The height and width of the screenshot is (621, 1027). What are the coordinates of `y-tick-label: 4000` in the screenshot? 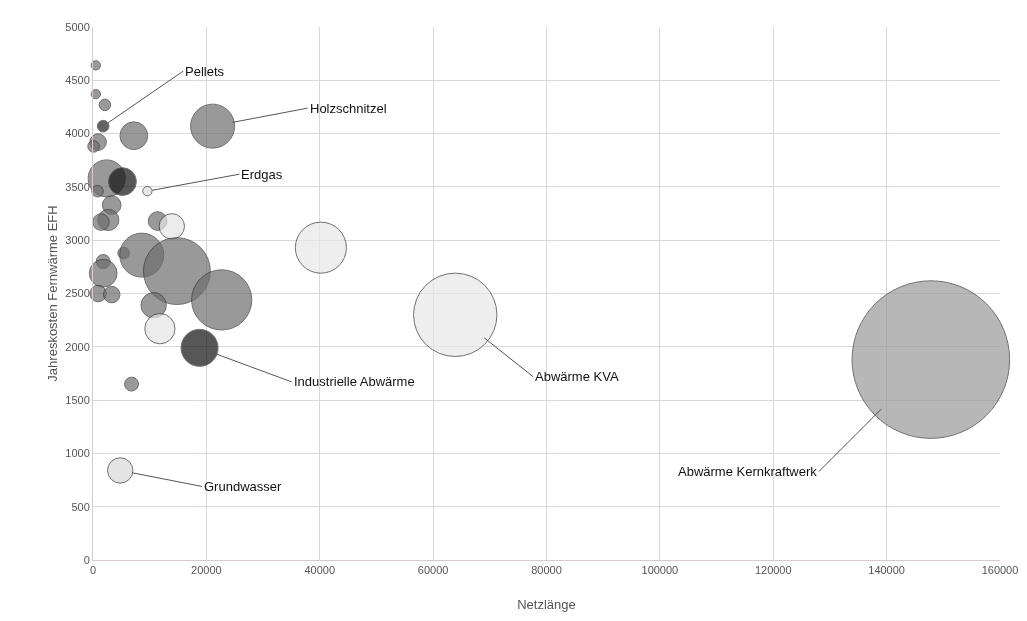 It's located at (77, 133).